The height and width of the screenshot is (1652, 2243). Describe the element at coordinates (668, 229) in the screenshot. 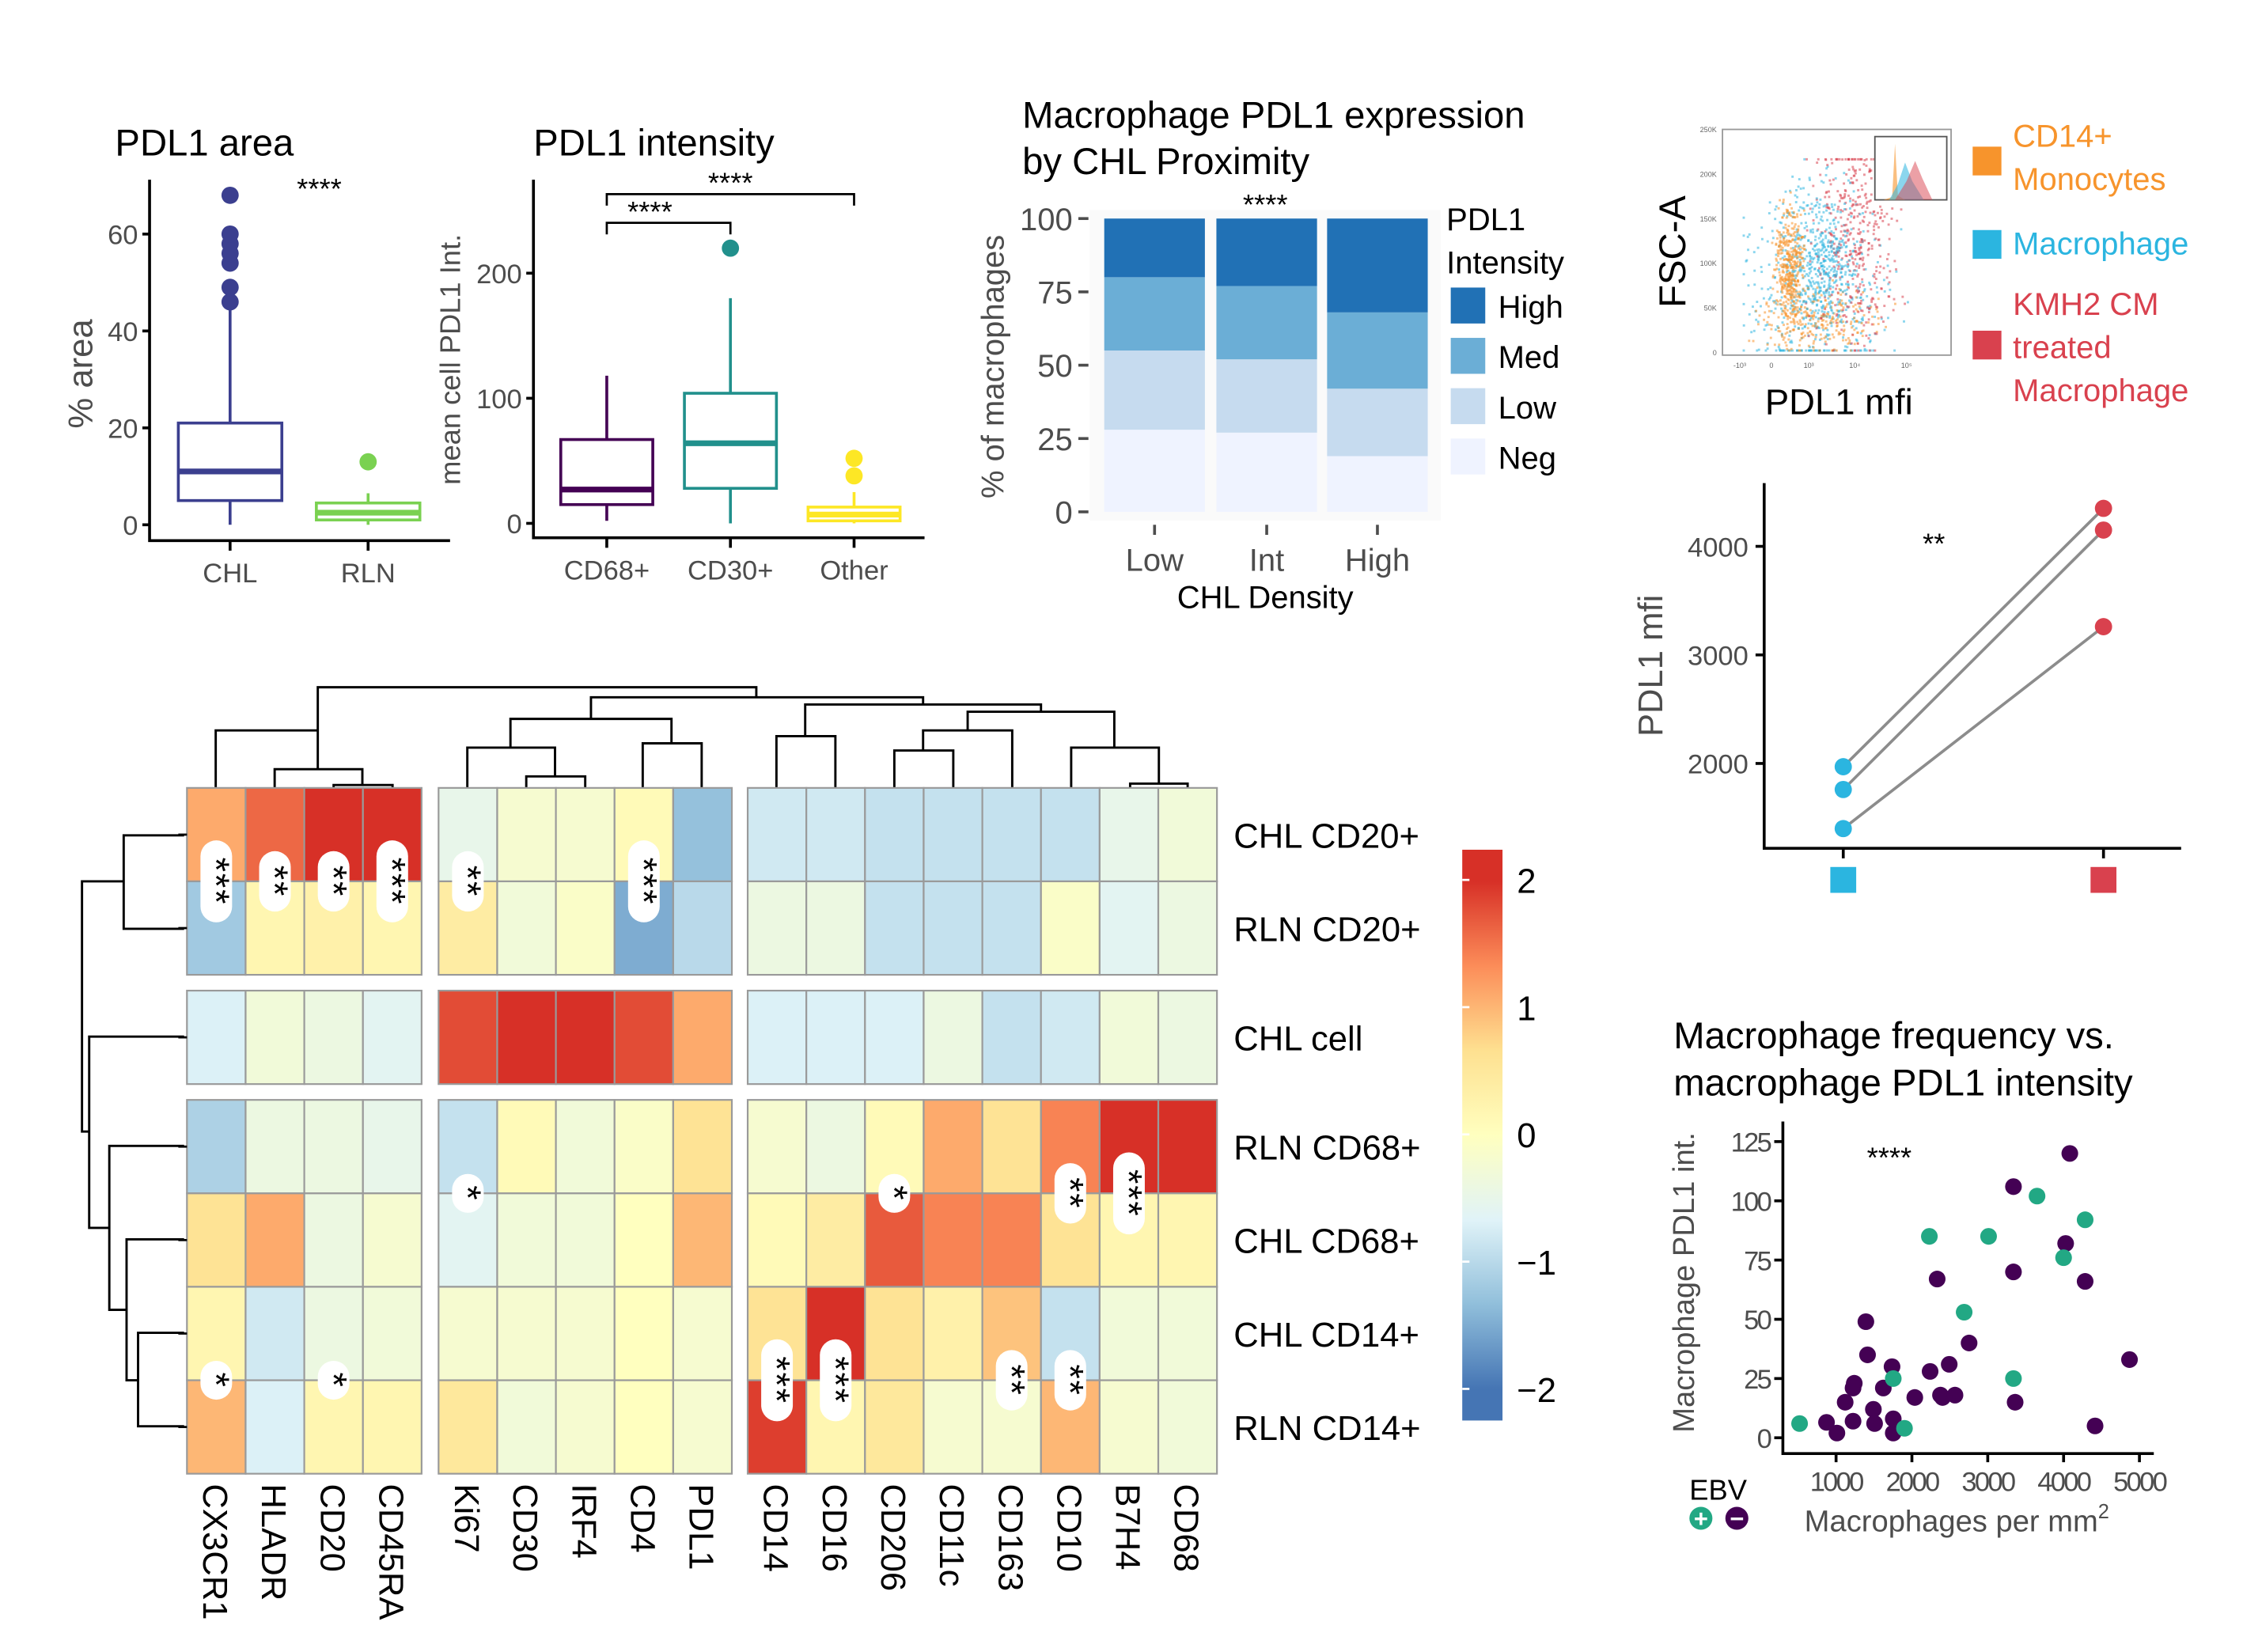

I see `comparison-bracket` at that location.